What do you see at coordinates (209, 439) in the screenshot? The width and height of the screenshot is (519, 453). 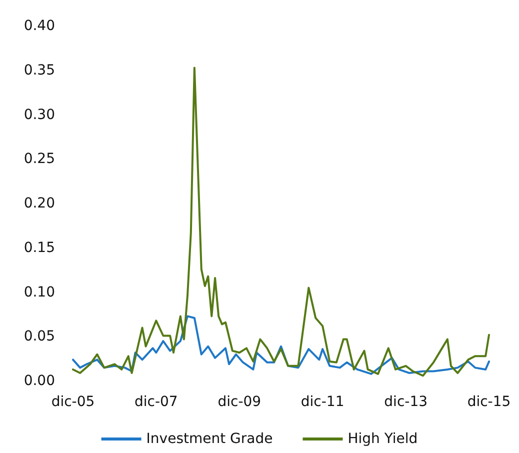 I see `legend-label: Investment Grade` at bounding box center [209, 439].